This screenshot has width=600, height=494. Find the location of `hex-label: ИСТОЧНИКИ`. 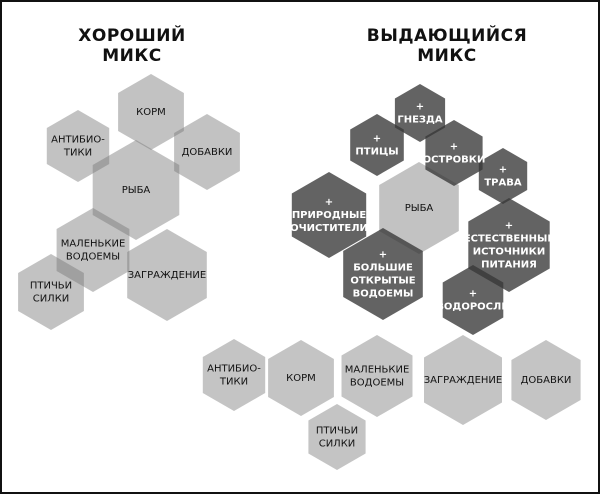

hex-label: ИСТОЧНИКИ is located at coordinates (509, 252).